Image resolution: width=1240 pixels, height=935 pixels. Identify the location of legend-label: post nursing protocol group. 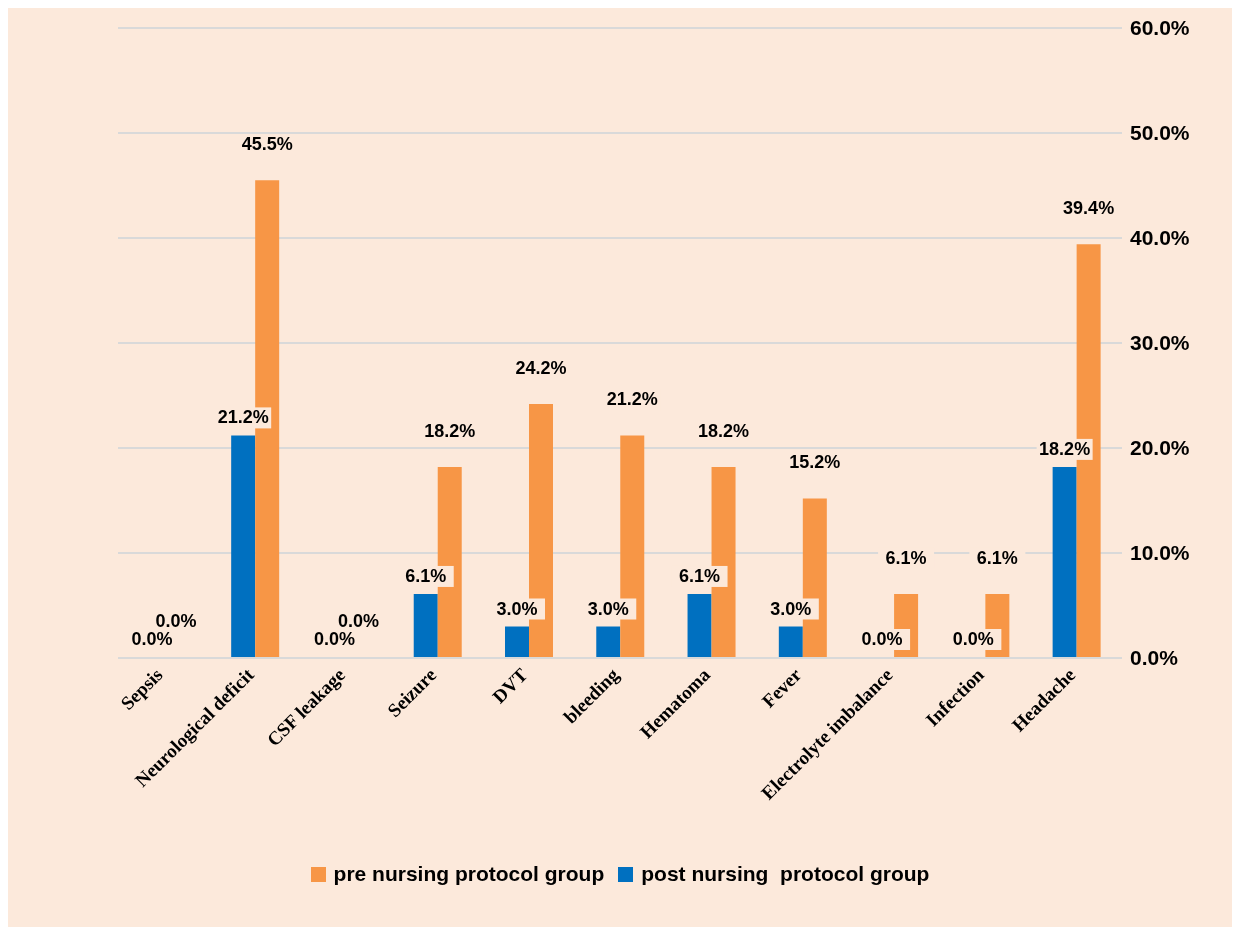
(785, 874).